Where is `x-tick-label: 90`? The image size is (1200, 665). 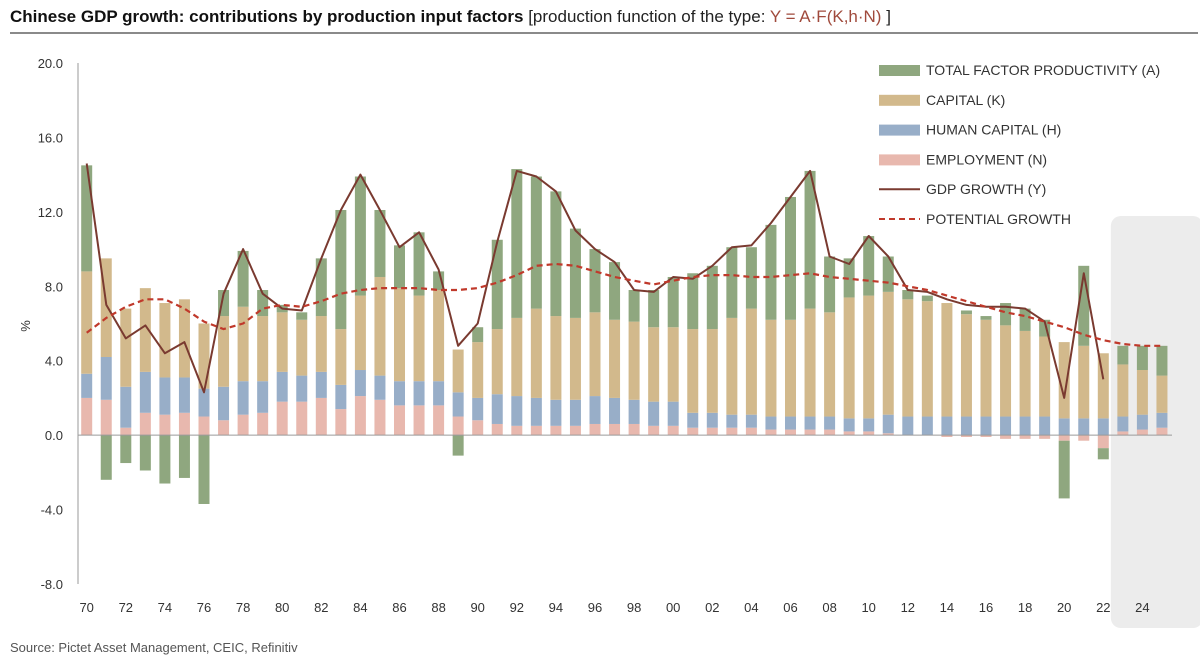 x-tick-label: 90 is located at coordinates (477, 607).